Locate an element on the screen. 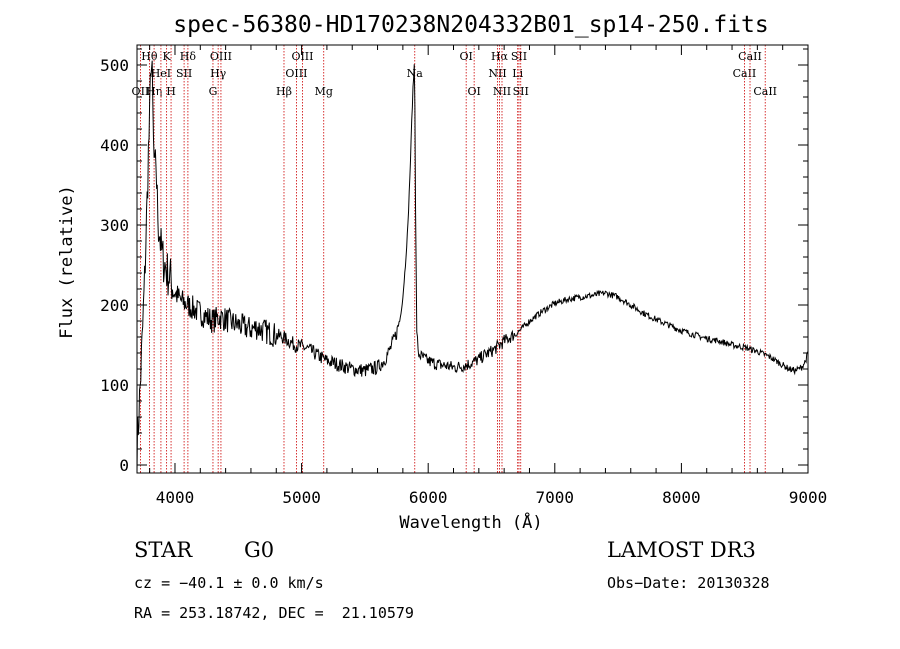 Image resolution: width=900 pixels, height=649 pixels. y-tick-label-0: 0 is located at coordinates (124, 465).